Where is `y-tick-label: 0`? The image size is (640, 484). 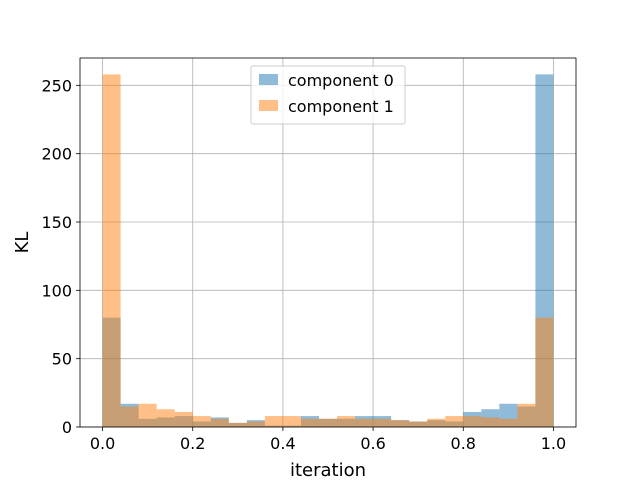 y-tick-label: 0 is located at coordinates (67, 427).